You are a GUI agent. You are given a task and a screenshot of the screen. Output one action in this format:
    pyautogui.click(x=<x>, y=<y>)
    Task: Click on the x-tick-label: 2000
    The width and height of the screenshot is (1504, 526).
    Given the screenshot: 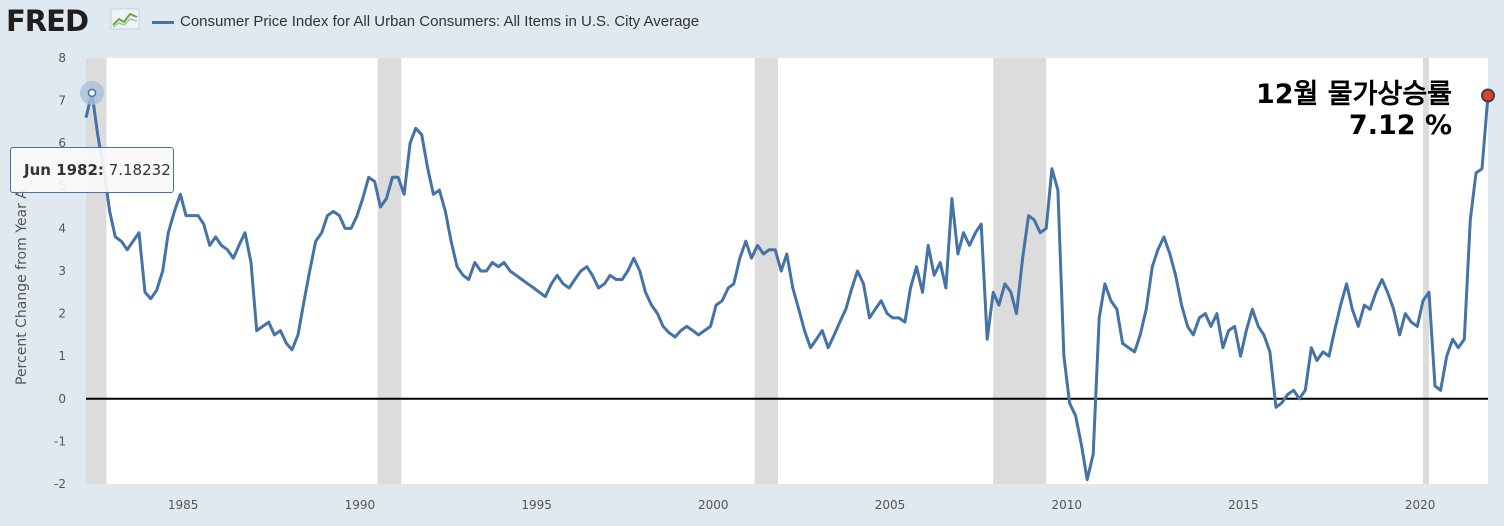 What is the action you would take?
    pyautogui.click(x=713, y=505)
    